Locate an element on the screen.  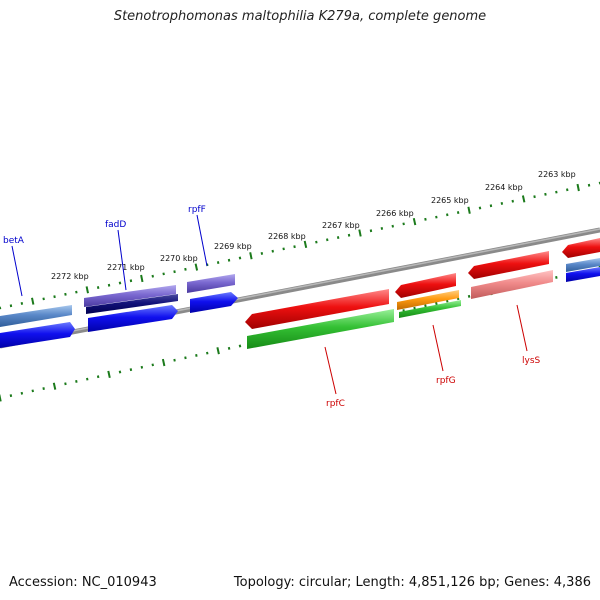
leader-fadD is located at coordinates (122, 260).